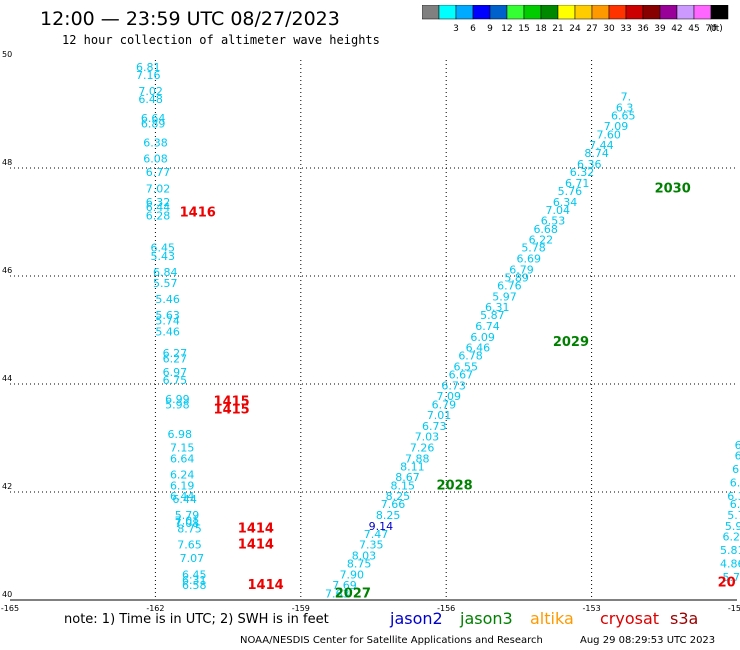 This screenshot has width=740, height=650. Describe the element at coordinates (192, 558) in the screenshot. I see `wave-height-point: 7.07` at that location.